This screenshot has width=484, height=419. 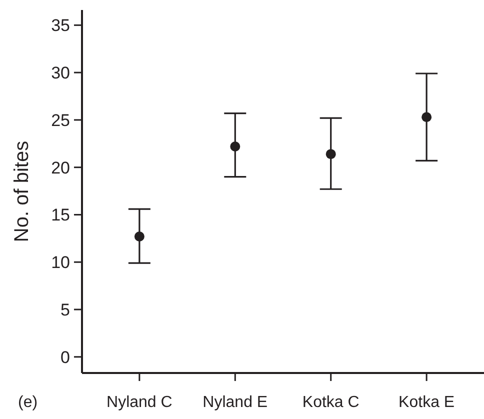 What do you see at coordinates (139, 402) in the screenshot?
I see `x-tick-label: Nyland C` at bounding box center [139, 402].